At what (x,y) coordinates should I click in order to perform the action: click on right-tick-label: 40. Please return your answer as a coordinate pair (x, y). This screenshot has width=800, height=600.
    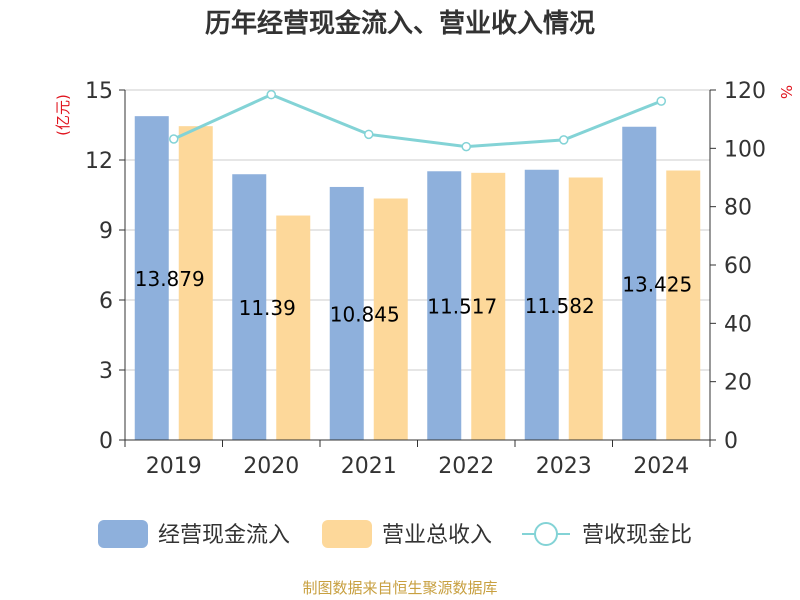
    Looking at the image, I should click on (738, 324).